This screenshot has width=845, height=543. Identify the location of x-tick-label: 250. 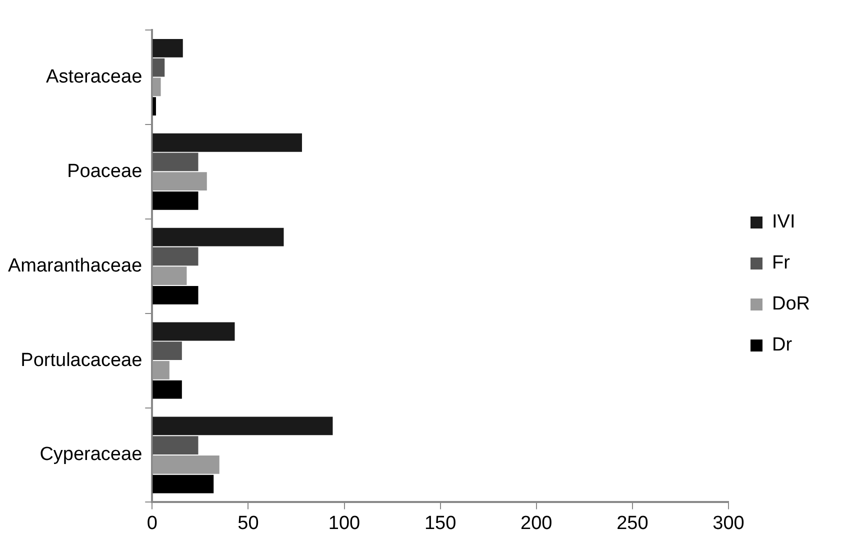
(632, 523).